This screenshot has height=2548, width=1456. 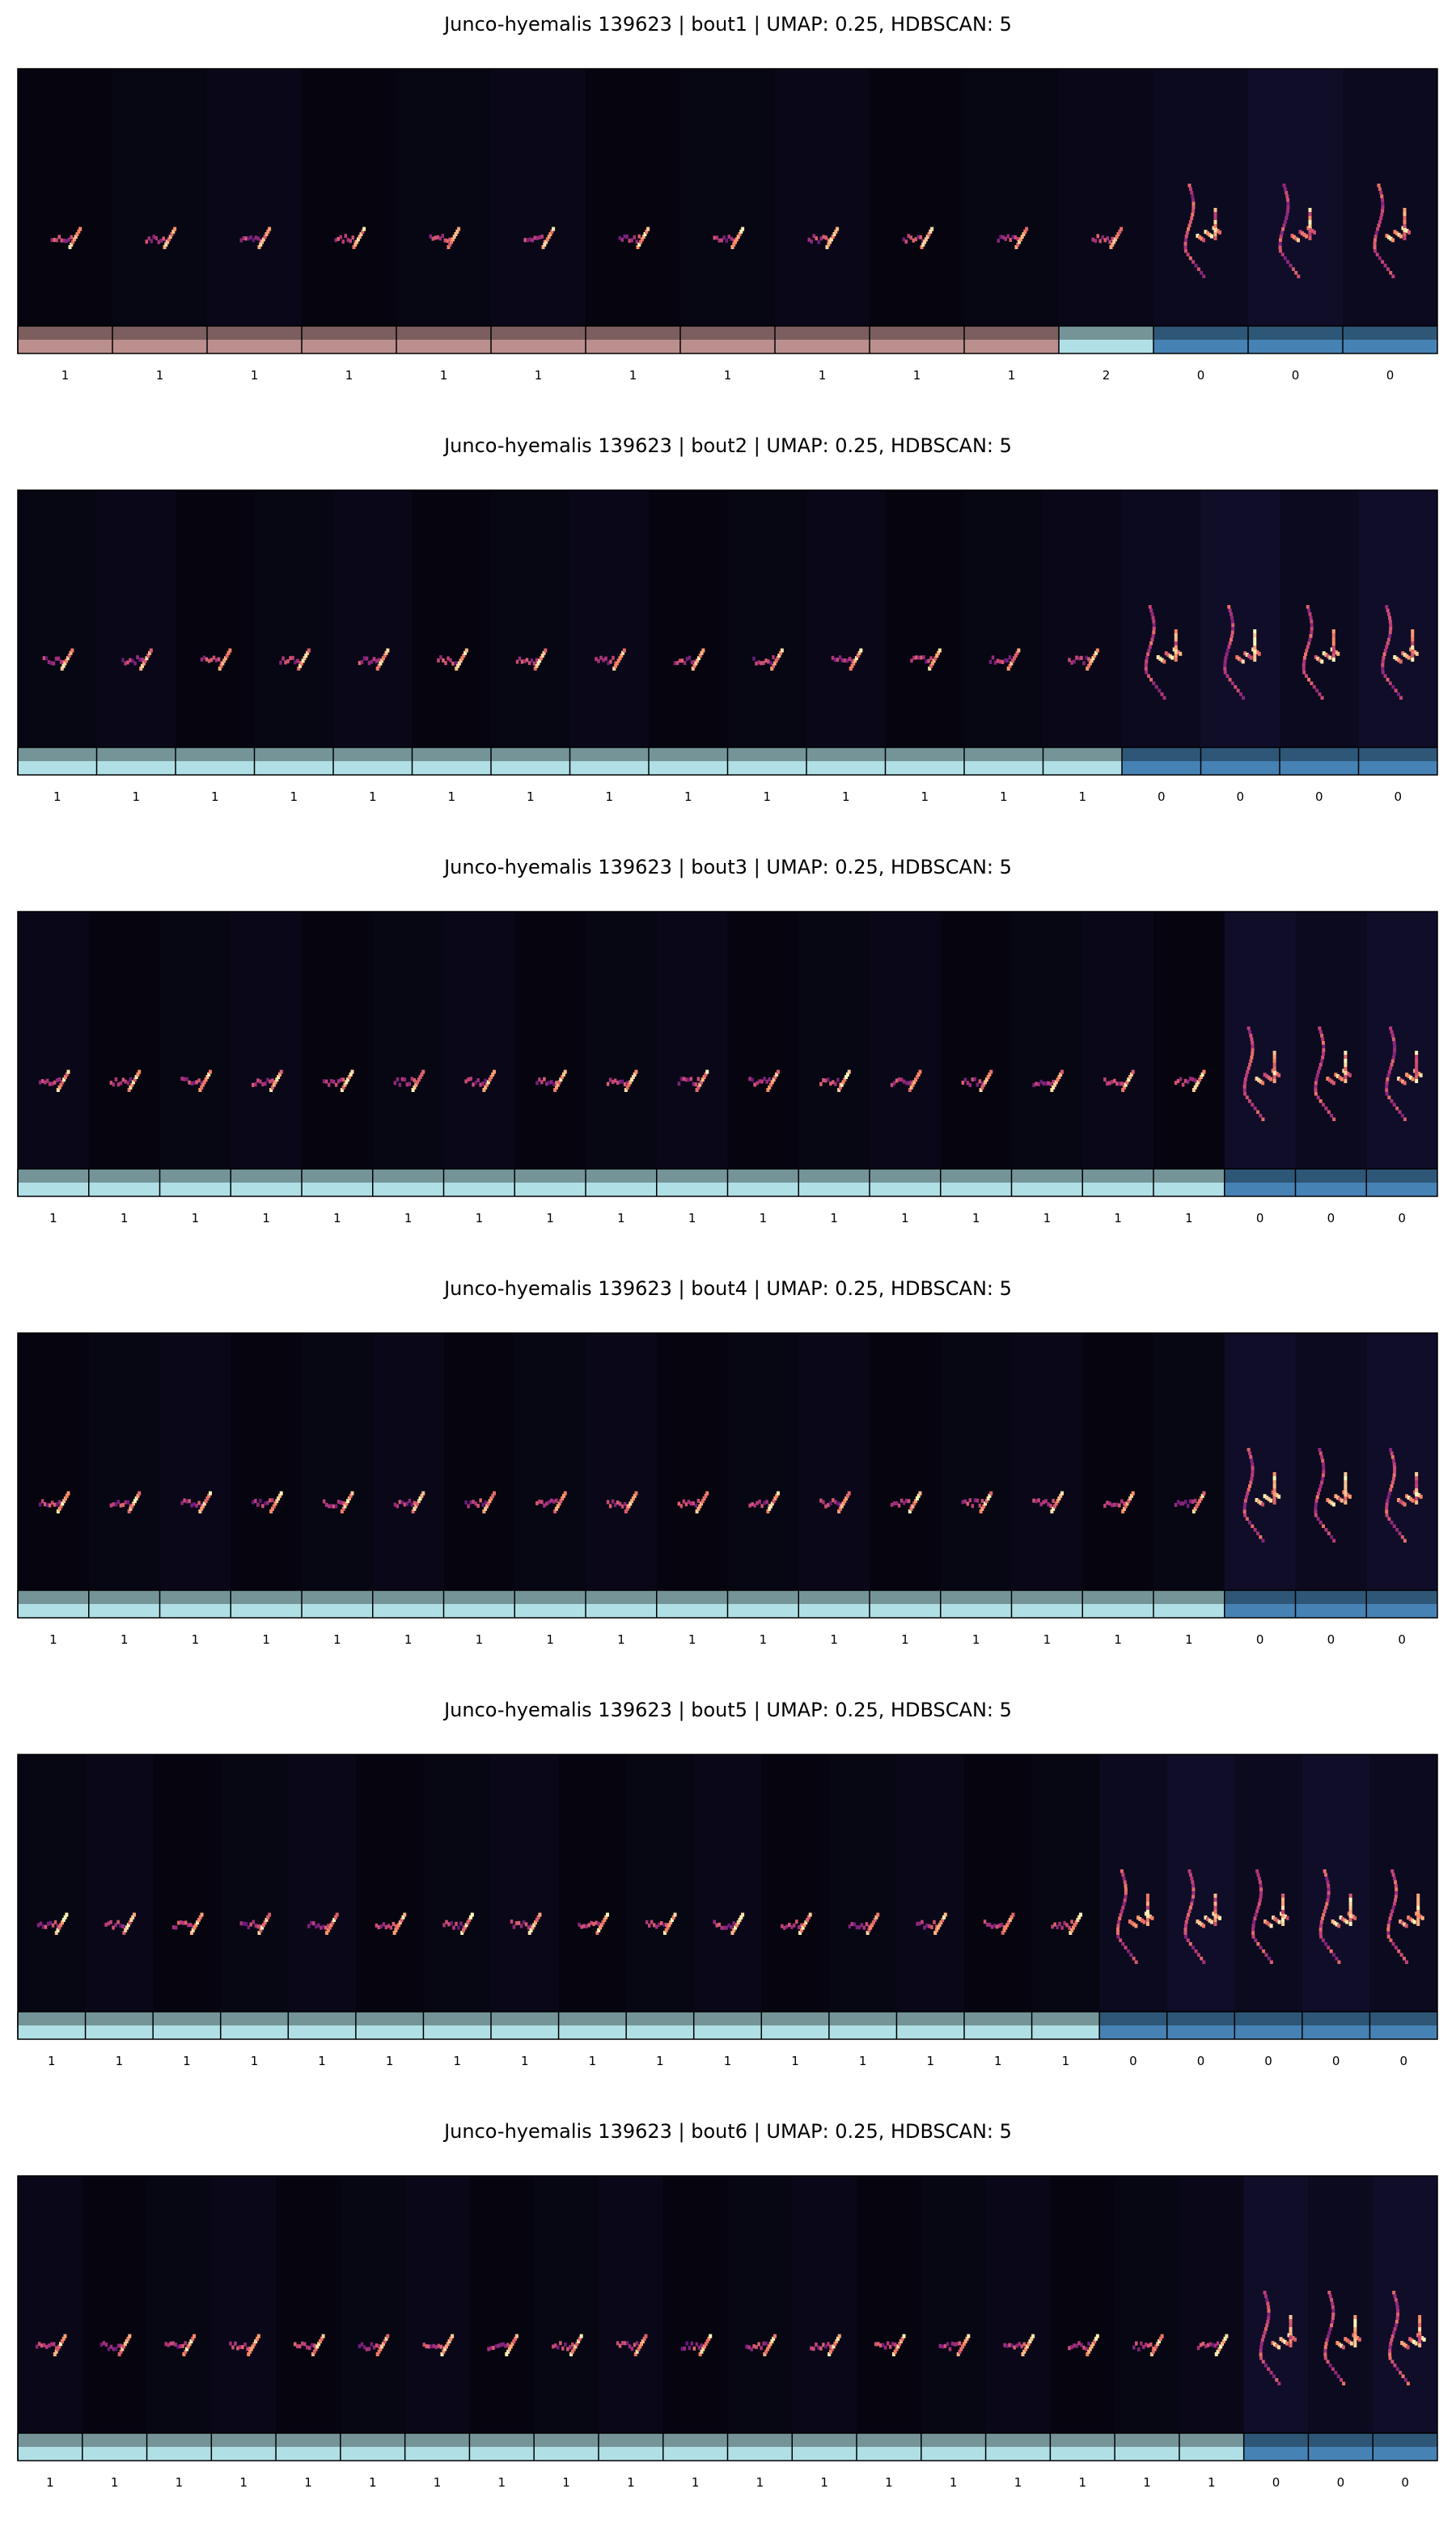 What do you see at coordinates (727, 1475) in the screenshot?
I see `axes-frame` at bounding box center [727, 1475].